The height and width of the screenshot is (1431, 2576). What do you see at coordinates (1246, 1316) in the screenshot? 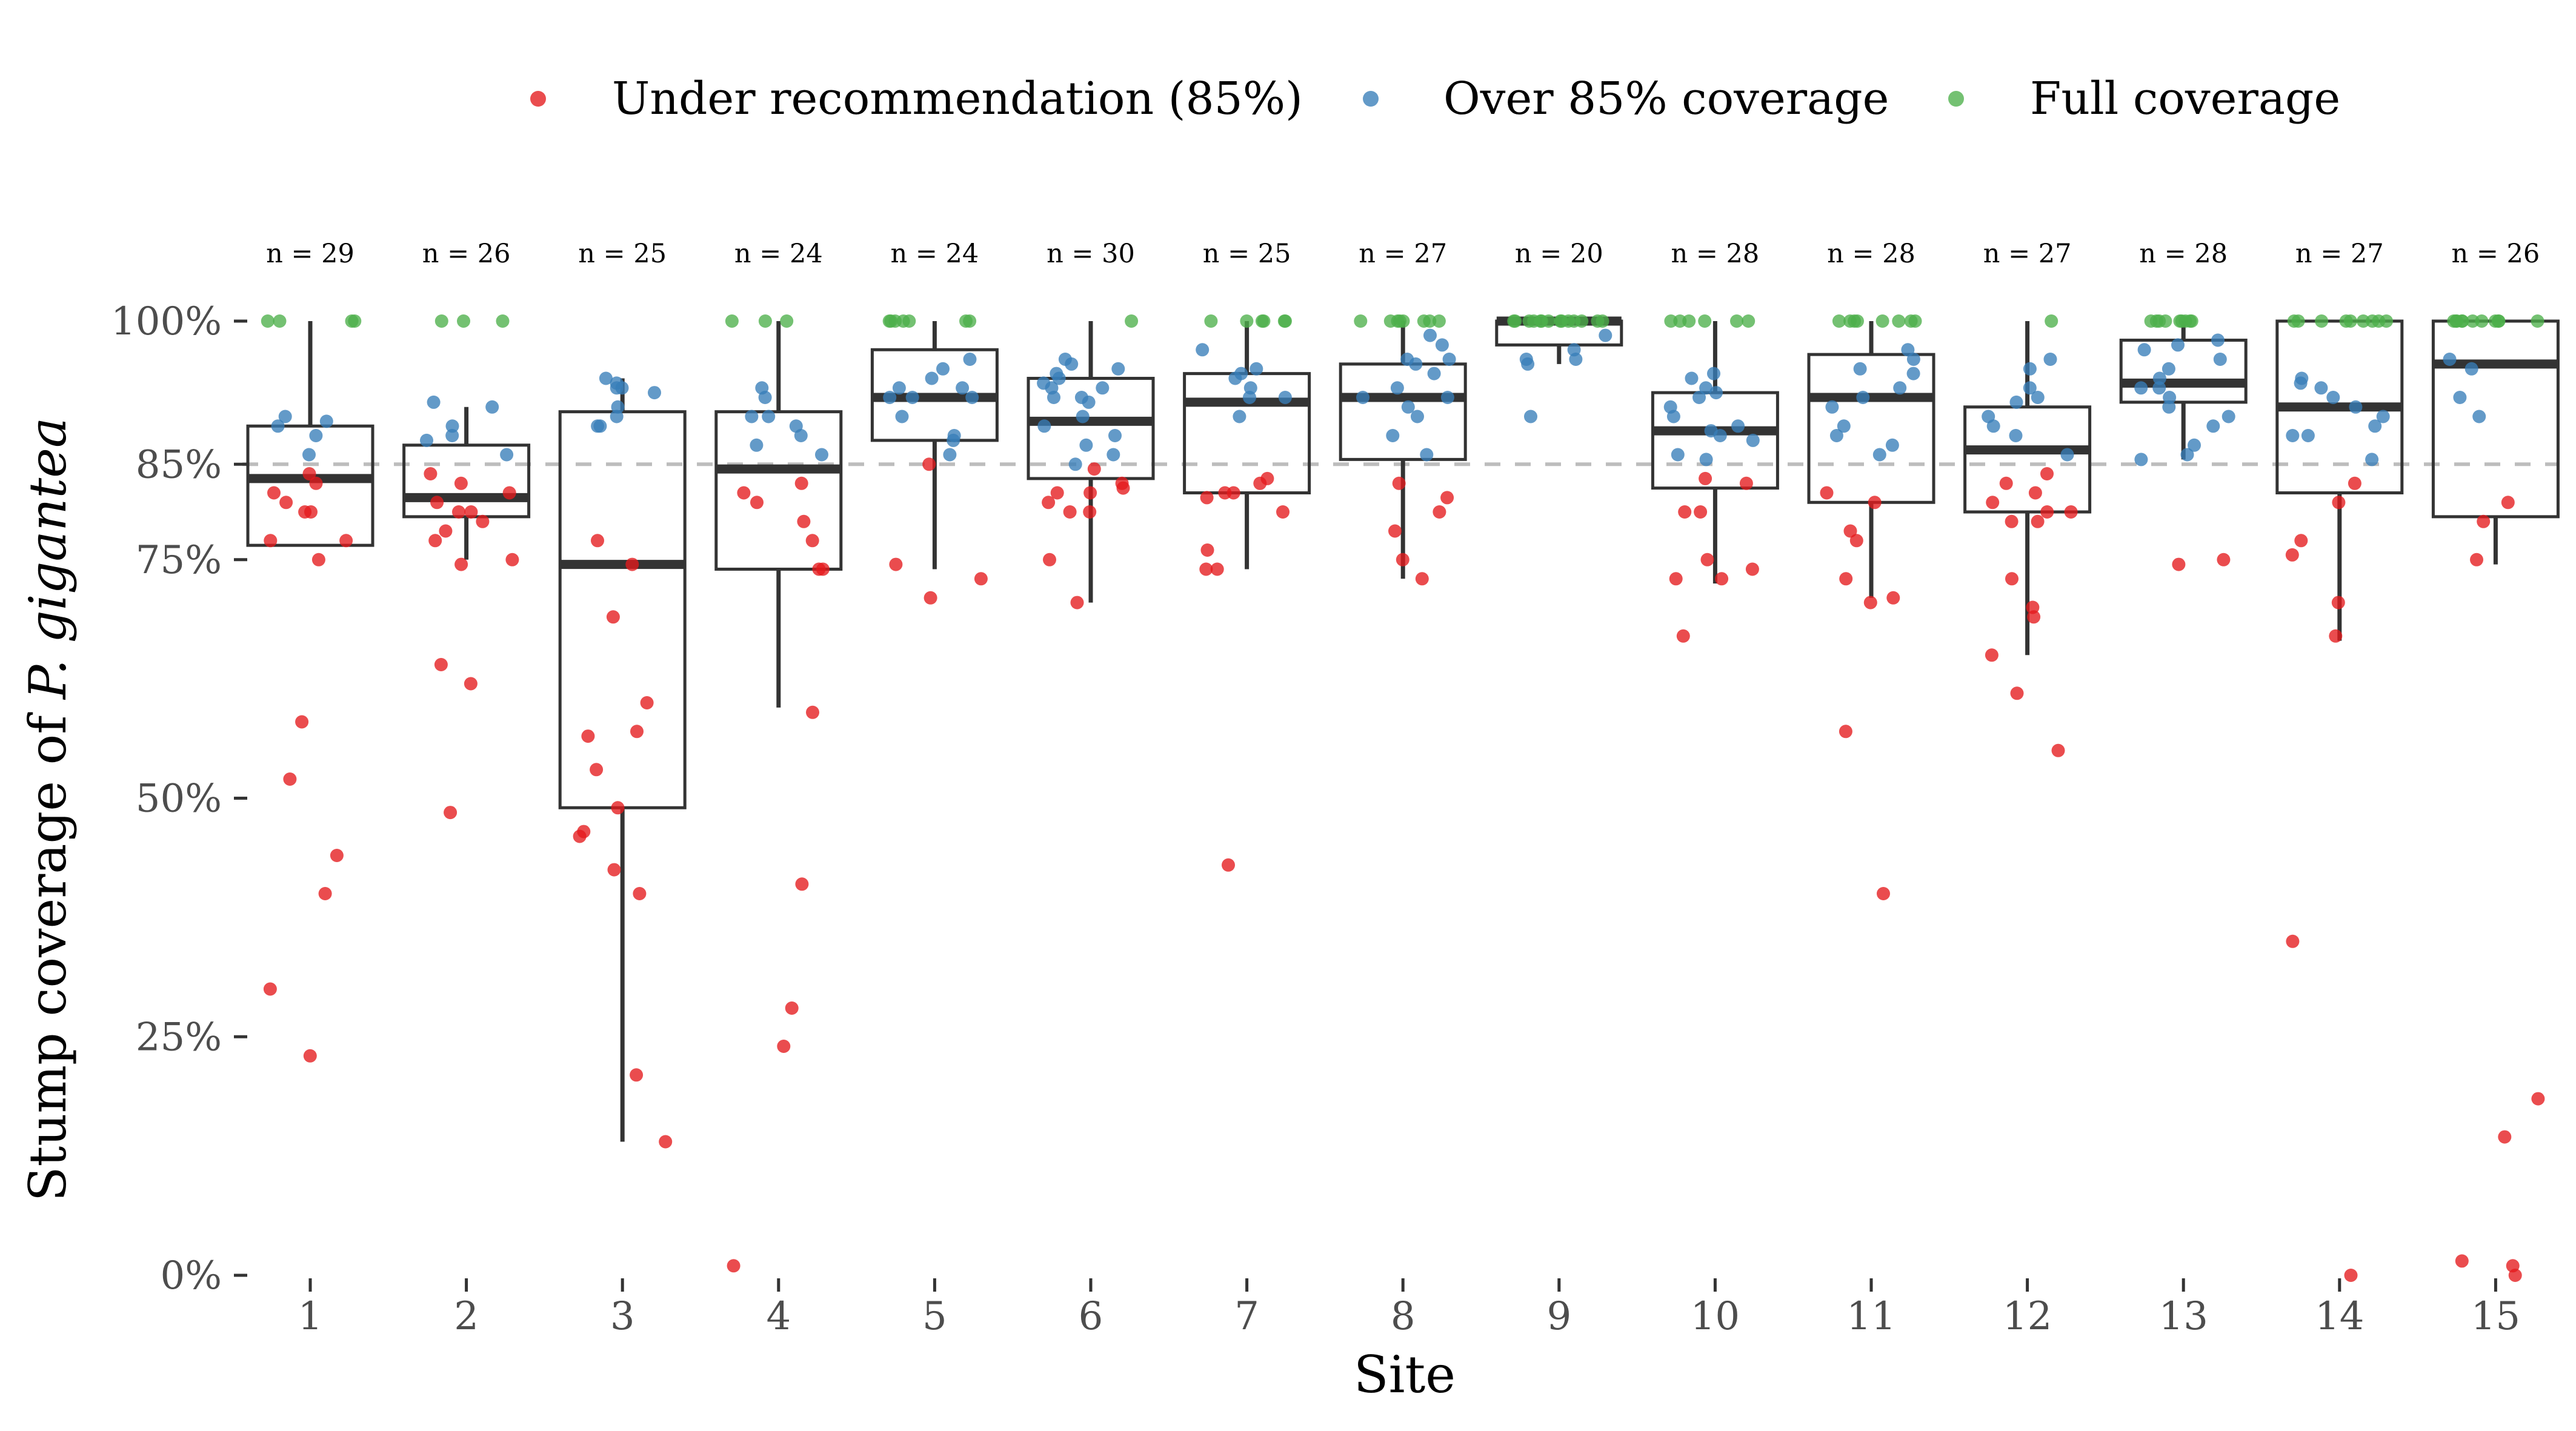
I see `x-tick-label-7: 7` at bounding box center [1246, 1316].